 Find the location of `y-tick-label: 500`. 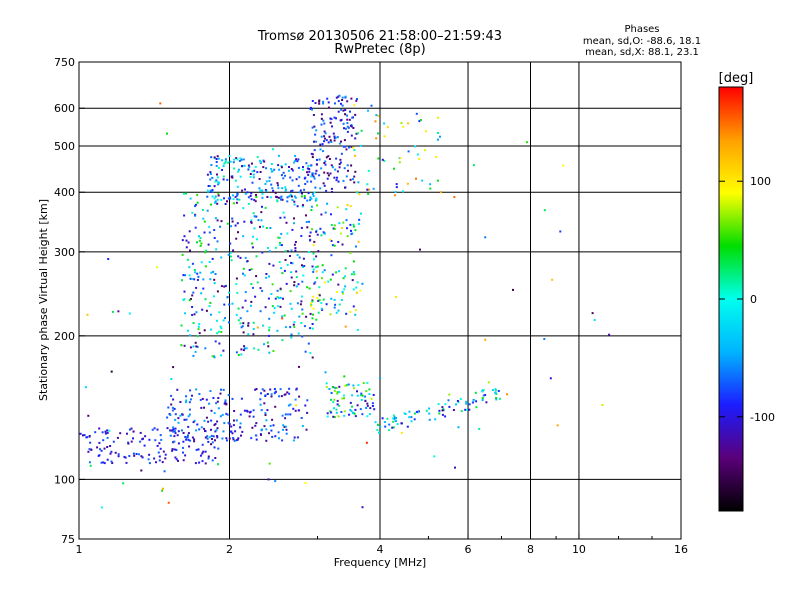

y-tick-label: 500 is located at coordinates (64, 146).